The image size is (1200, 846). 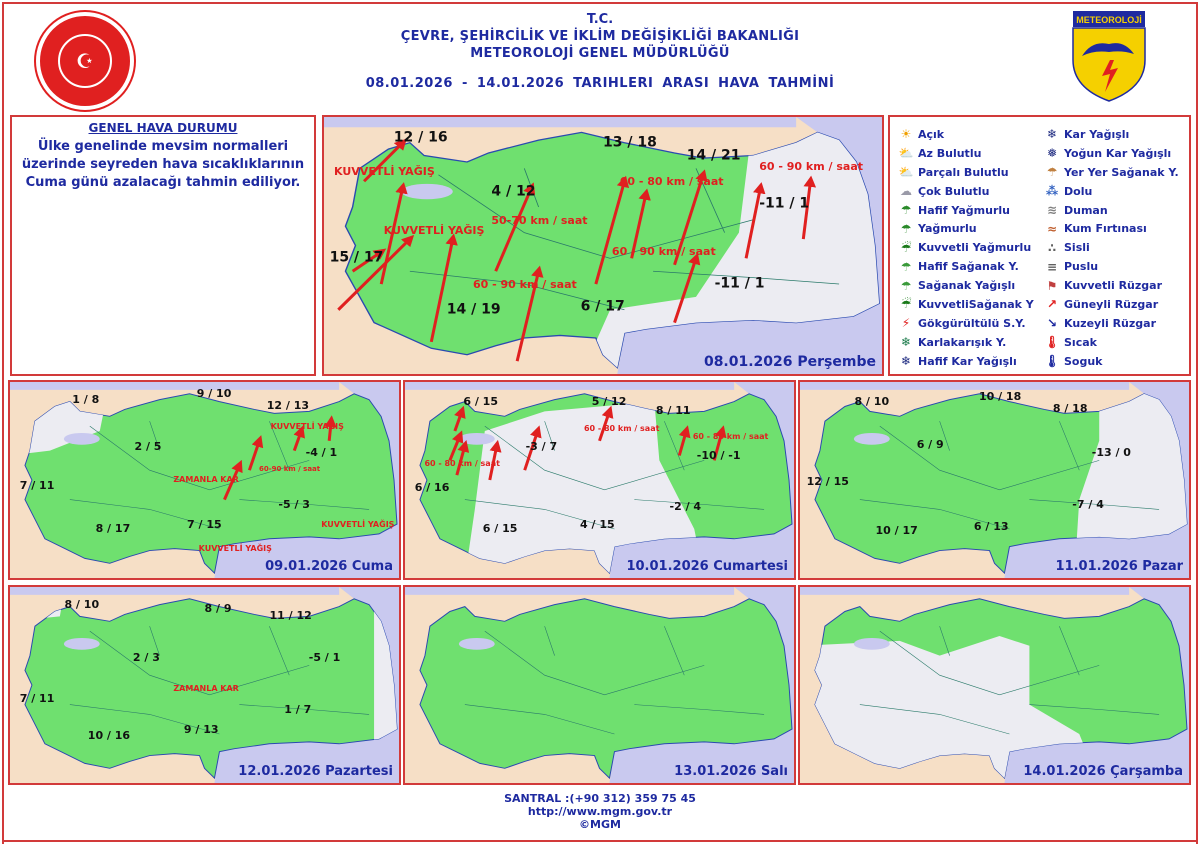 What do you see at coordinates (298, 710) in the screenshot?
I see `temperature-range: 1 / 7` at bounding box center [298, 710].